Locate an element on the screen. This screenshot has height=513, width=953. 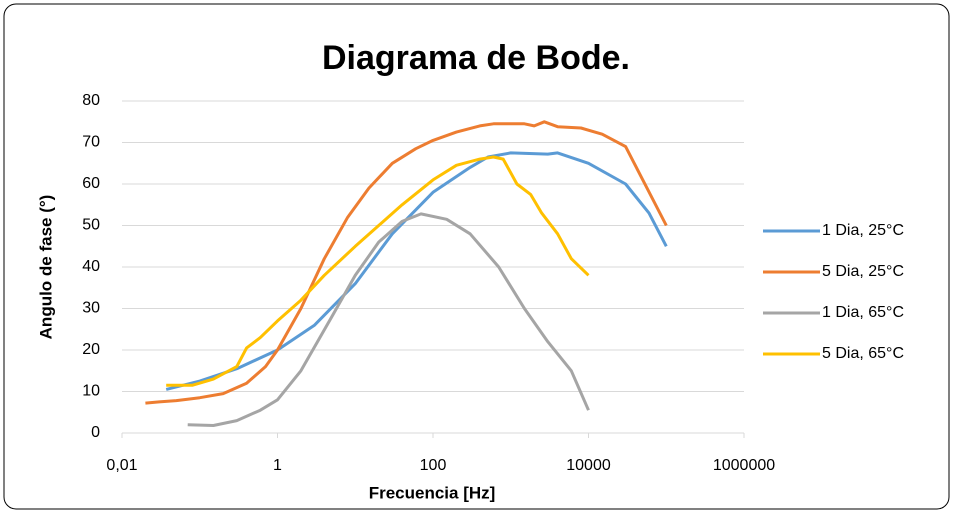
x-tick-label: 10000 is located at coordinates (588, 465).